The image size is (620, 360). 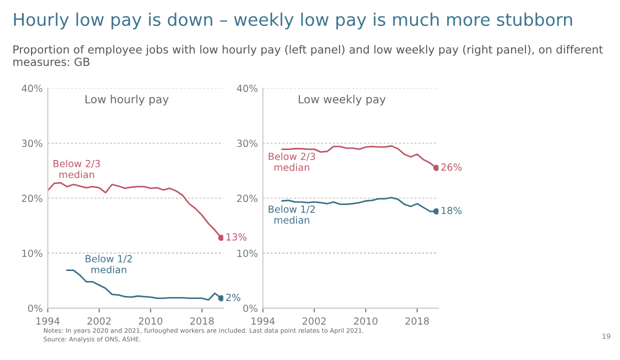 I want to click on data-label: 18%, so click(x=452, y=210).